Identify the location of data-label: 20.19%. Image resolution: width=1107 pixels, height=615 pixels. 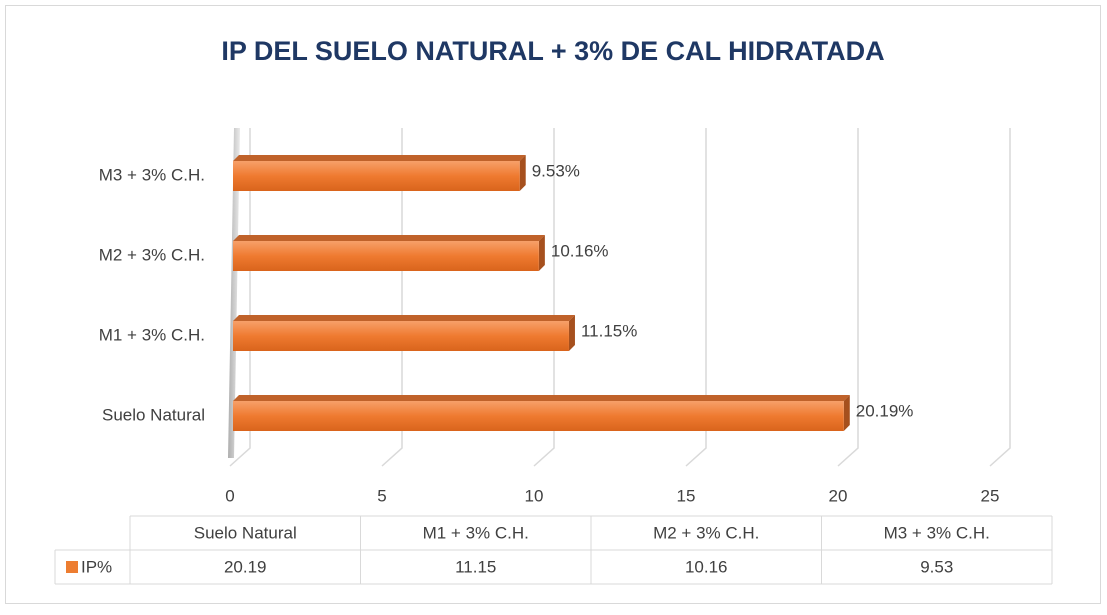
(885, 410).